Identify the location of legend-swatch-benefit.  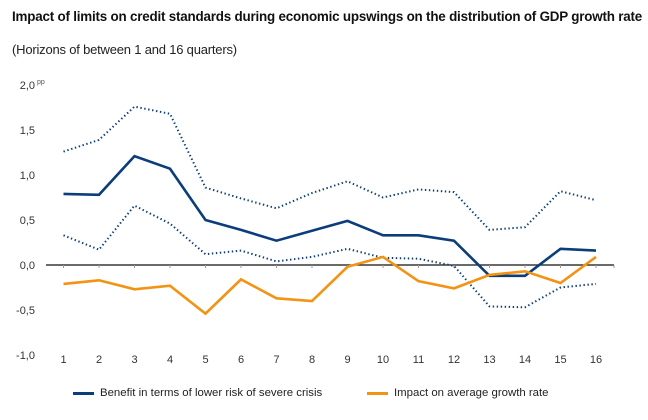
(83, 393).